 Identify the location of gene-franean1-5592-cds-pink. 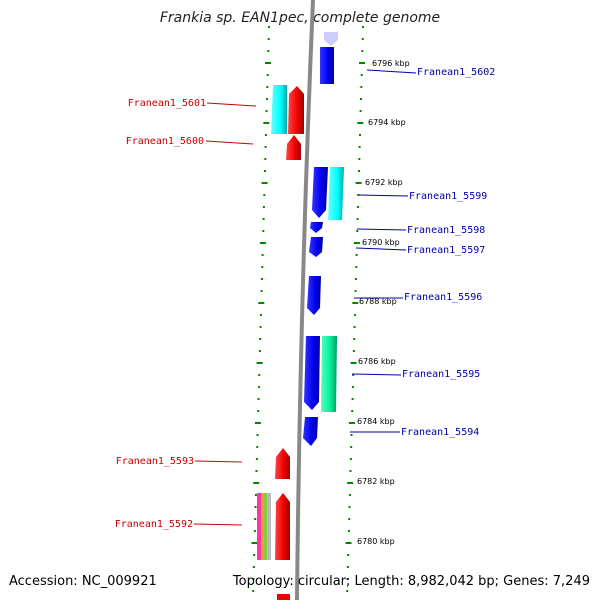
(259, 526).